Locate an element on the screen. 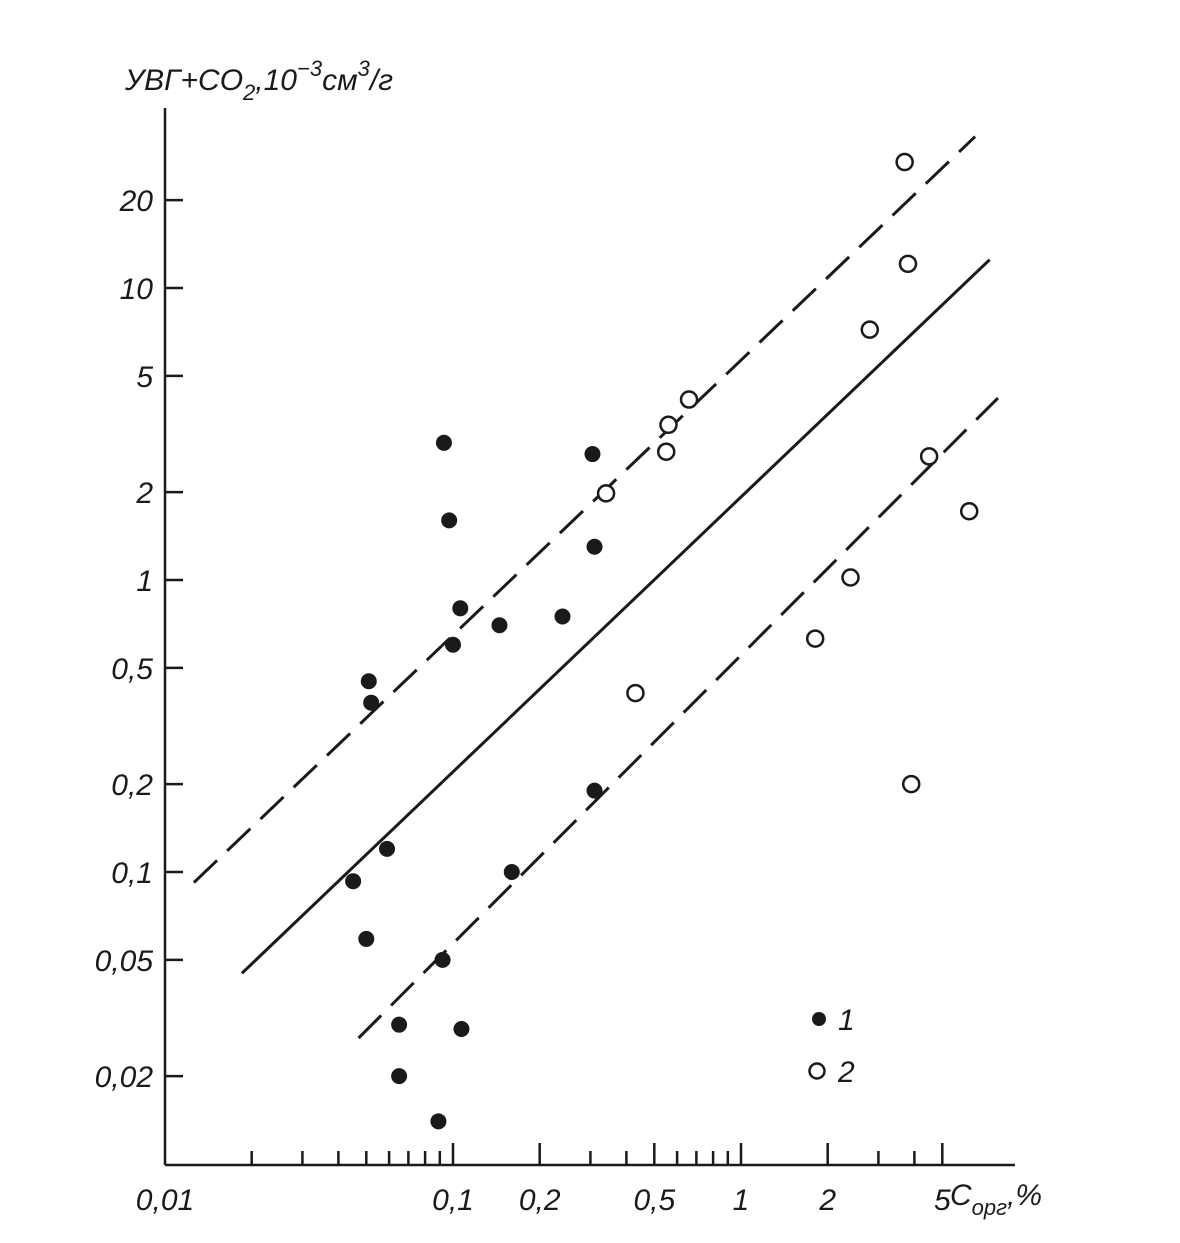 Image resolution: width=1180 pixels, height=1243 pixels. y-tick-label-0: 0,02 is located at coordinates (124, 1077).